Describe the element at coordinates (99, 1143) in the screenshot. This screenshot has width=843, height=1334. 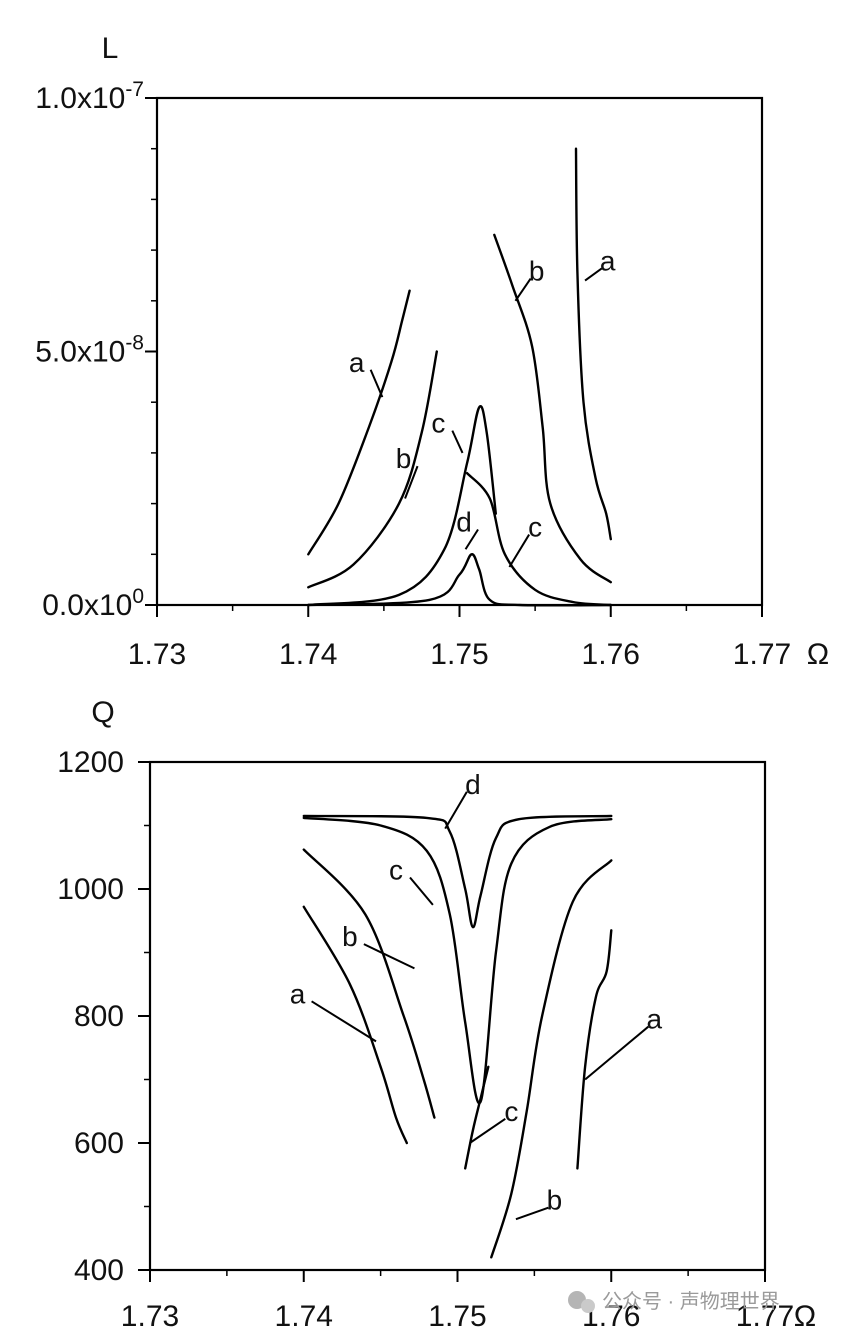
I see `y-tick-label: 600` at that location.